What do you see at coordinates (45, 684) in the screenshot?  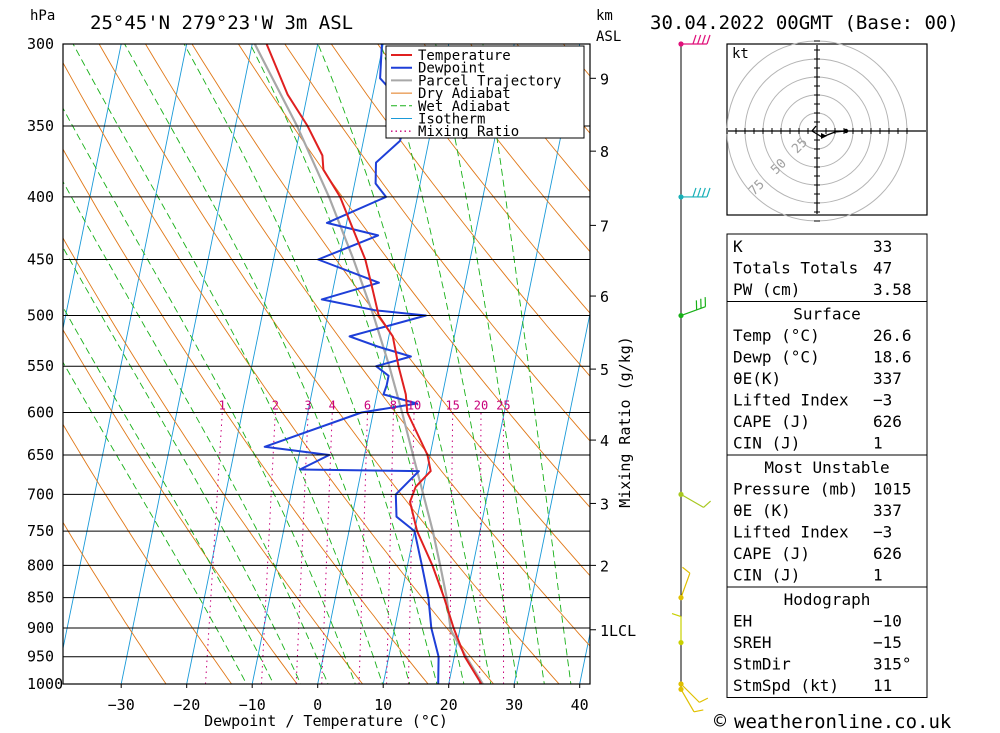 I see `pressure-tick-label: 1000` at bounding box center [45, 684].